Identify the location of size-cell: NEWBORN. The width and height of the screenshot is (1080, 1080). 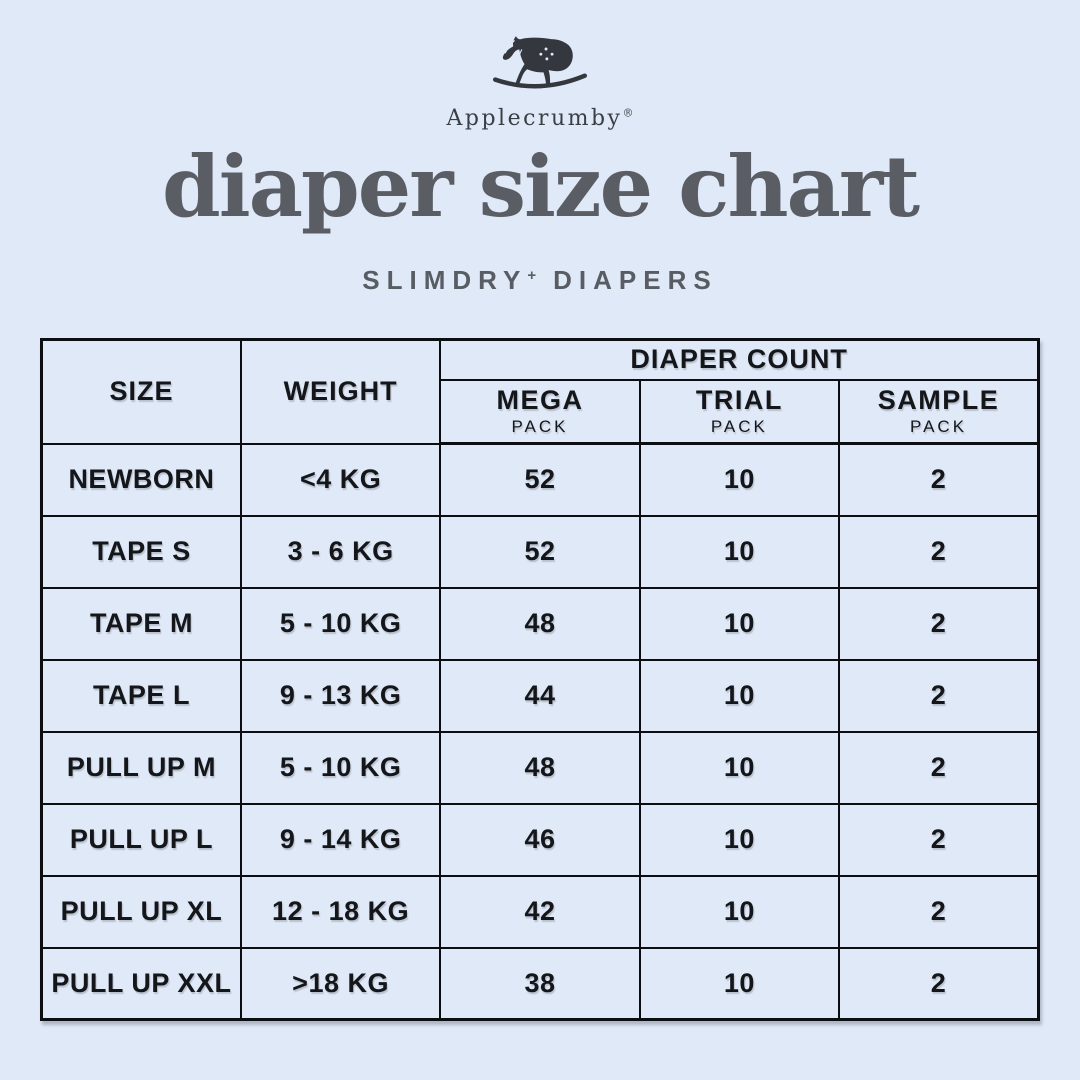
(141, 479).